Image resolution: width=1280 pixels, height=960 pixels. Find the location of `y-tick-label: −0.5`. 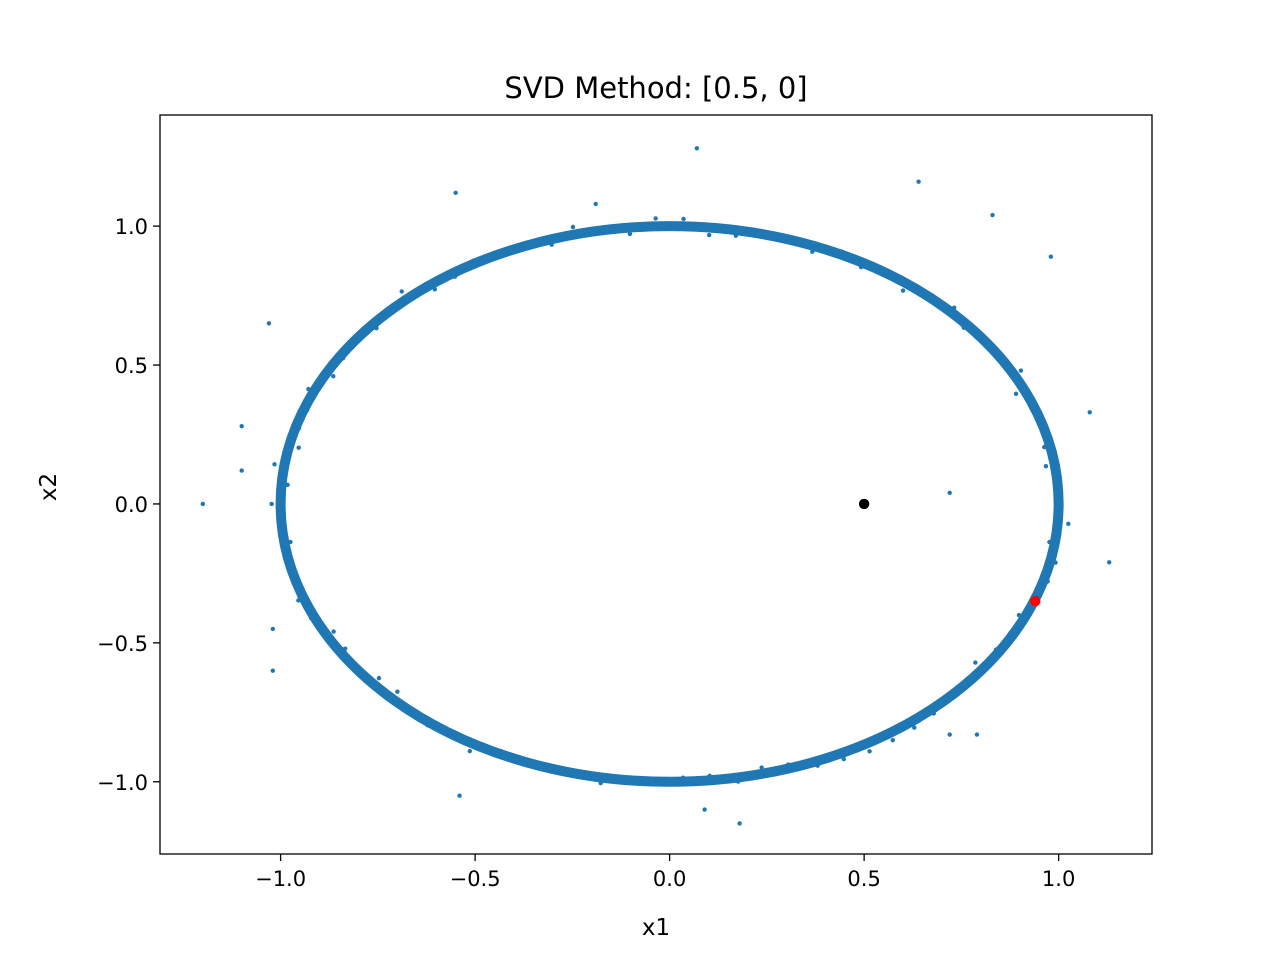

y-tick-label: −0.5 is located at coordinates (122, 644).